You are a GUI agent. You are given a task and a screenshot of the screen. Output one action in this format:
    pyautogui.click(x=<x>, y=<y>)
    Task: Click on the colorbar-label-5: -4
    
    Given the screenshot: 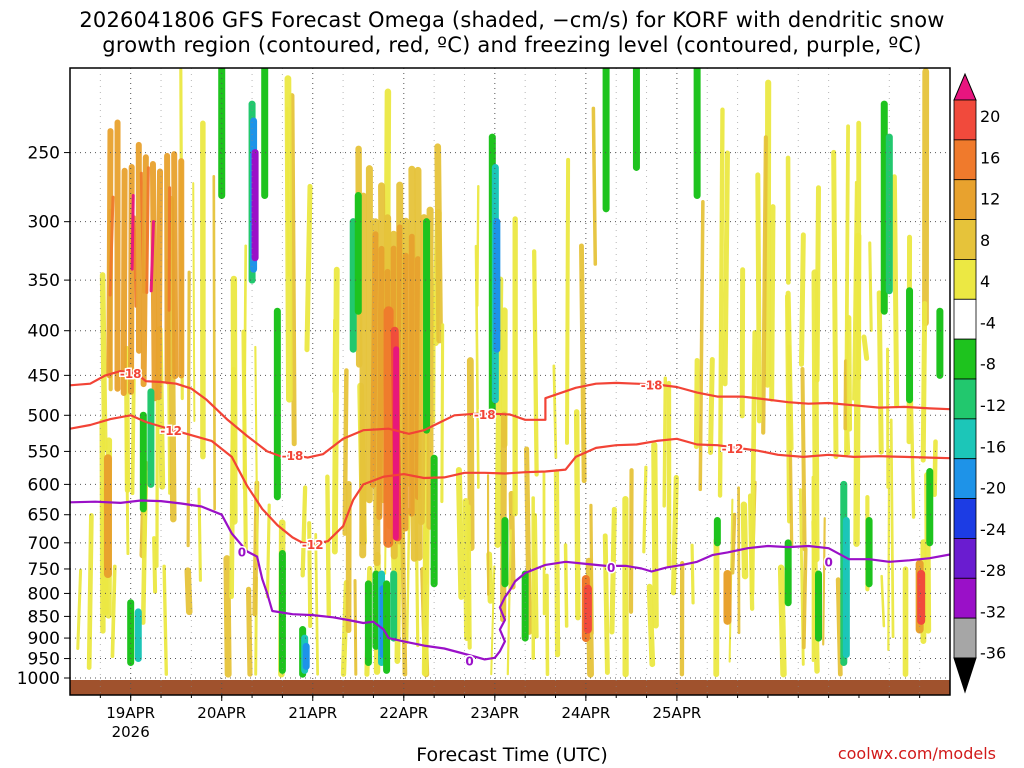 What is the action you would take?
    pyautogui.click(x=988, y=322)
    